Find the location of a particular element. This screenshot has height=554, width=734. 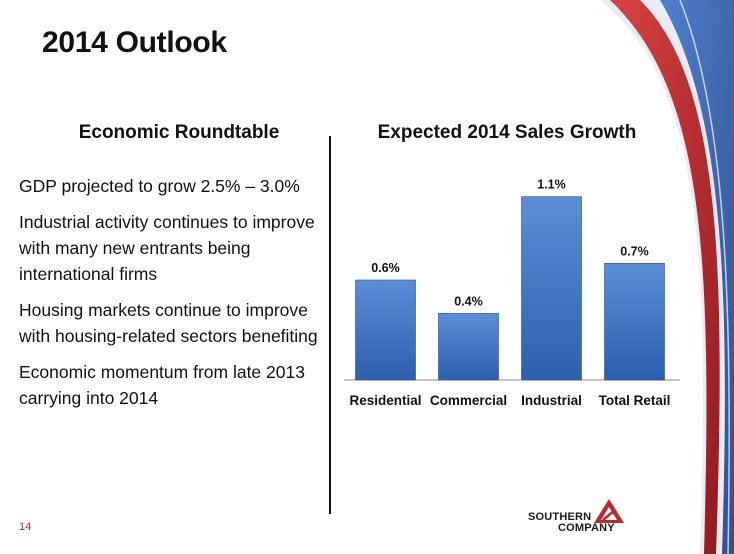

chart-title: Expected 2014 Sales Growth is located at coordinates (507, 132).